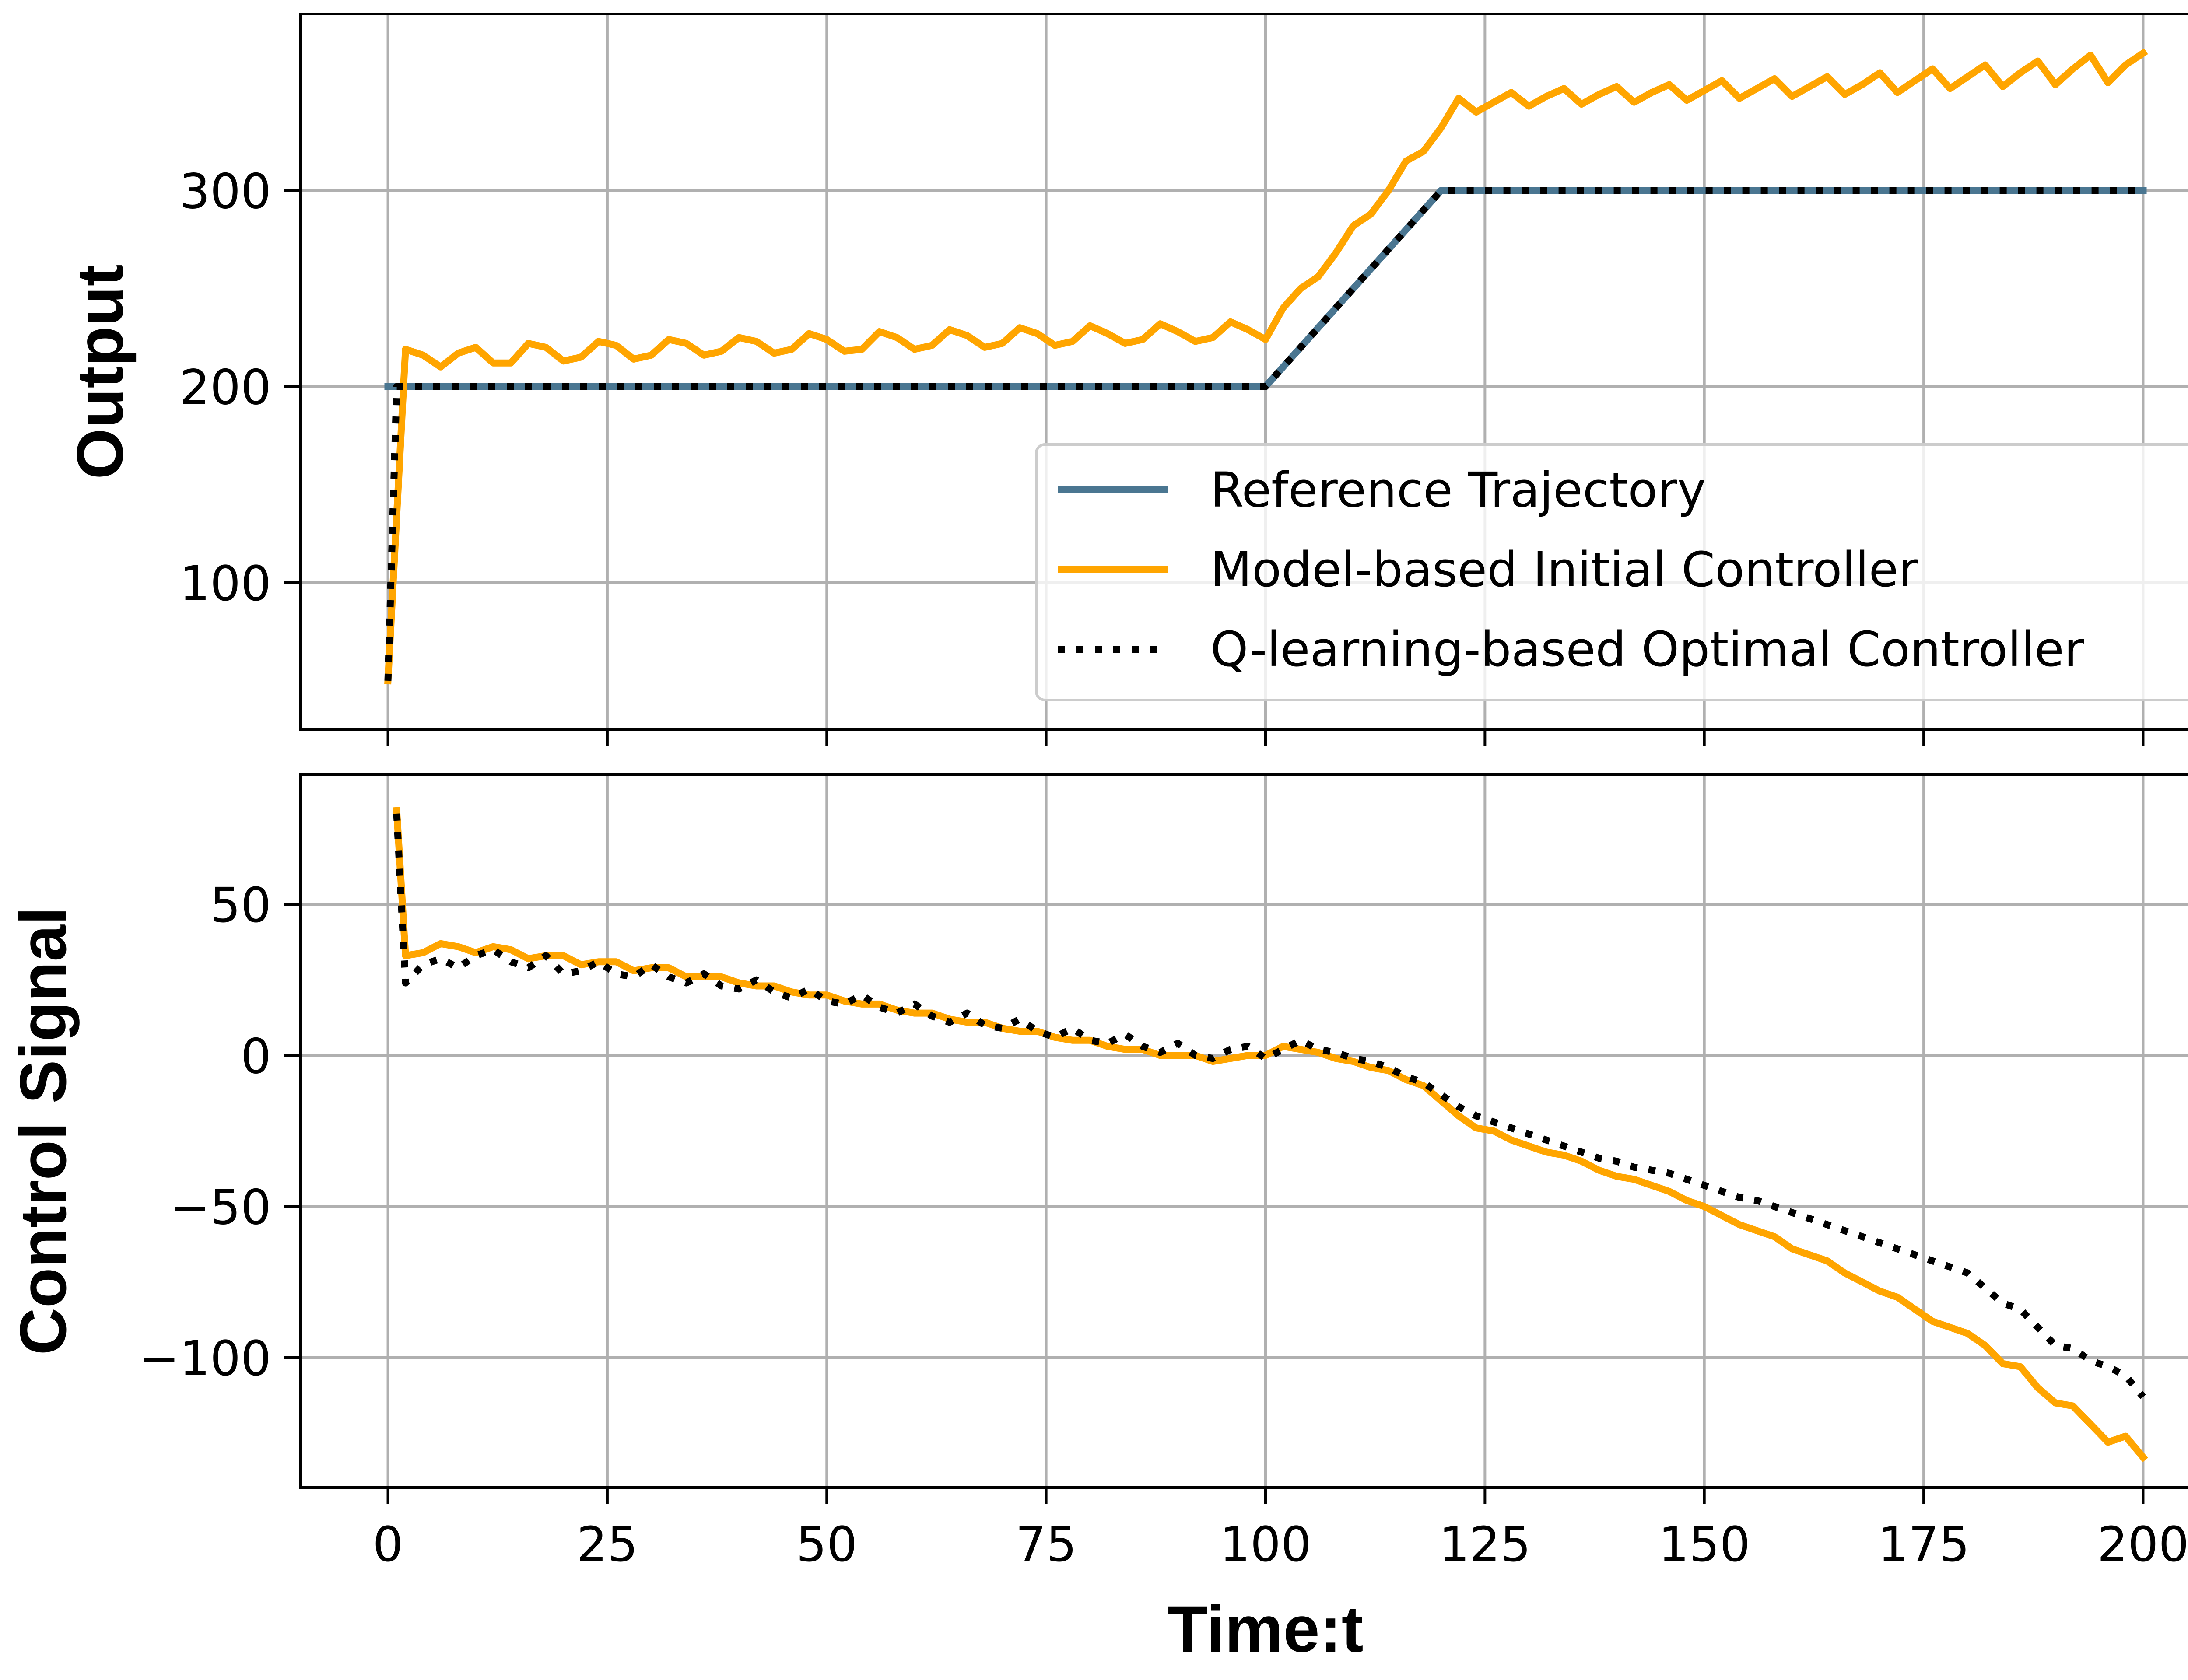 The width and height of the screenshot is (2188, 1680). I want to click on output-y-tick-label: 100, so click(225, 584).